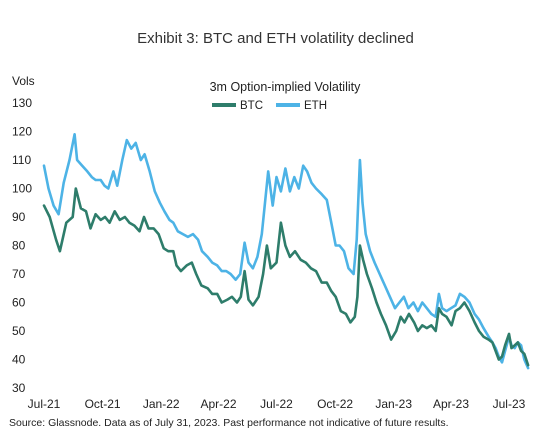 Image resolution: width=551 pixels, height=440 pixels. What do you see at coordinates (19, 331) in the screenshot?
I see `y-tick-label: 50` at bounding box center [19, 331].